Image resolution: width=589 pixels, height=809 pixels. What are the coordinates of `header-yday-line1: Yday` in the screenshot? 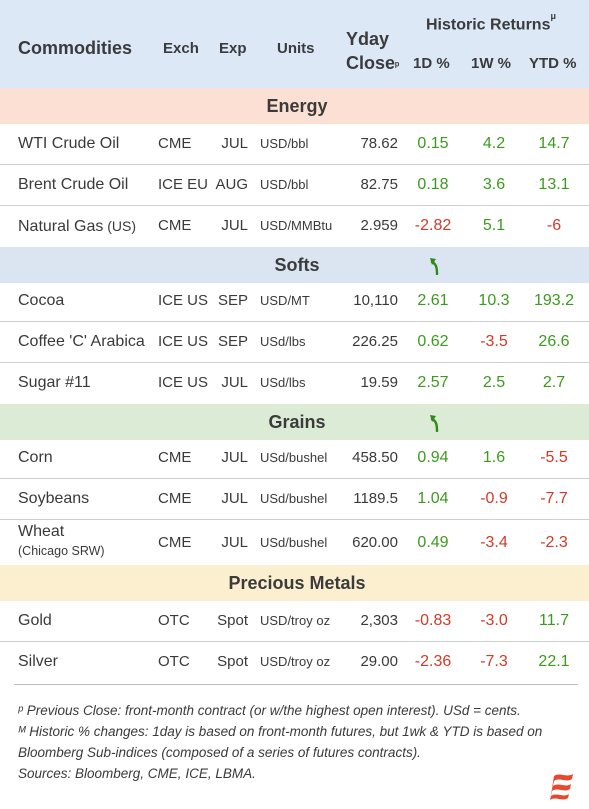 It's located at (368, 39).